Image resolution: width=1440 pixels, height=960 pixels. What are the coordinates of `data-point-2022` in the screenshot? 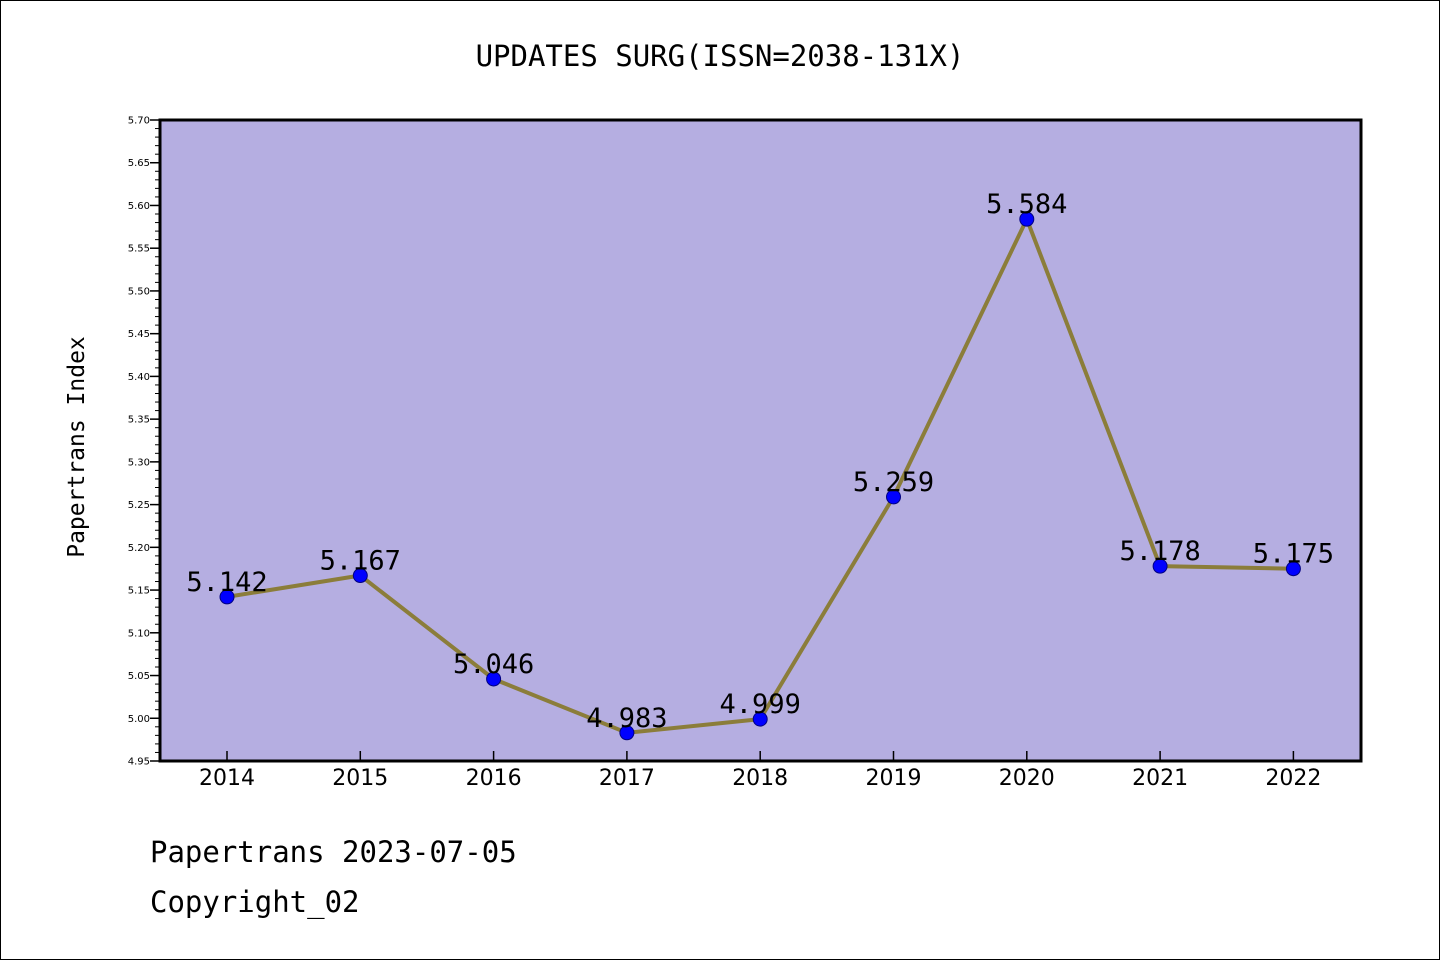 It's located at (1293, 569).